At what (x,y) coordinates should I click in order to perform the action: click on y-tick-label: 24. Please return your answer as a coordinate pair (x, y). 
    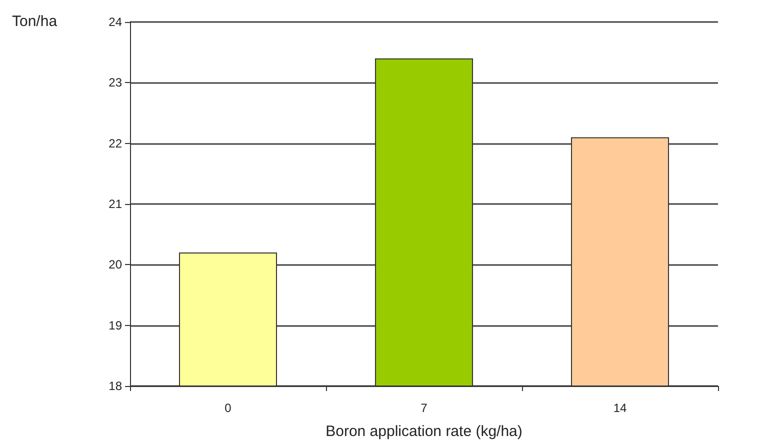
    Looking at the image, I should click on (115, 22).